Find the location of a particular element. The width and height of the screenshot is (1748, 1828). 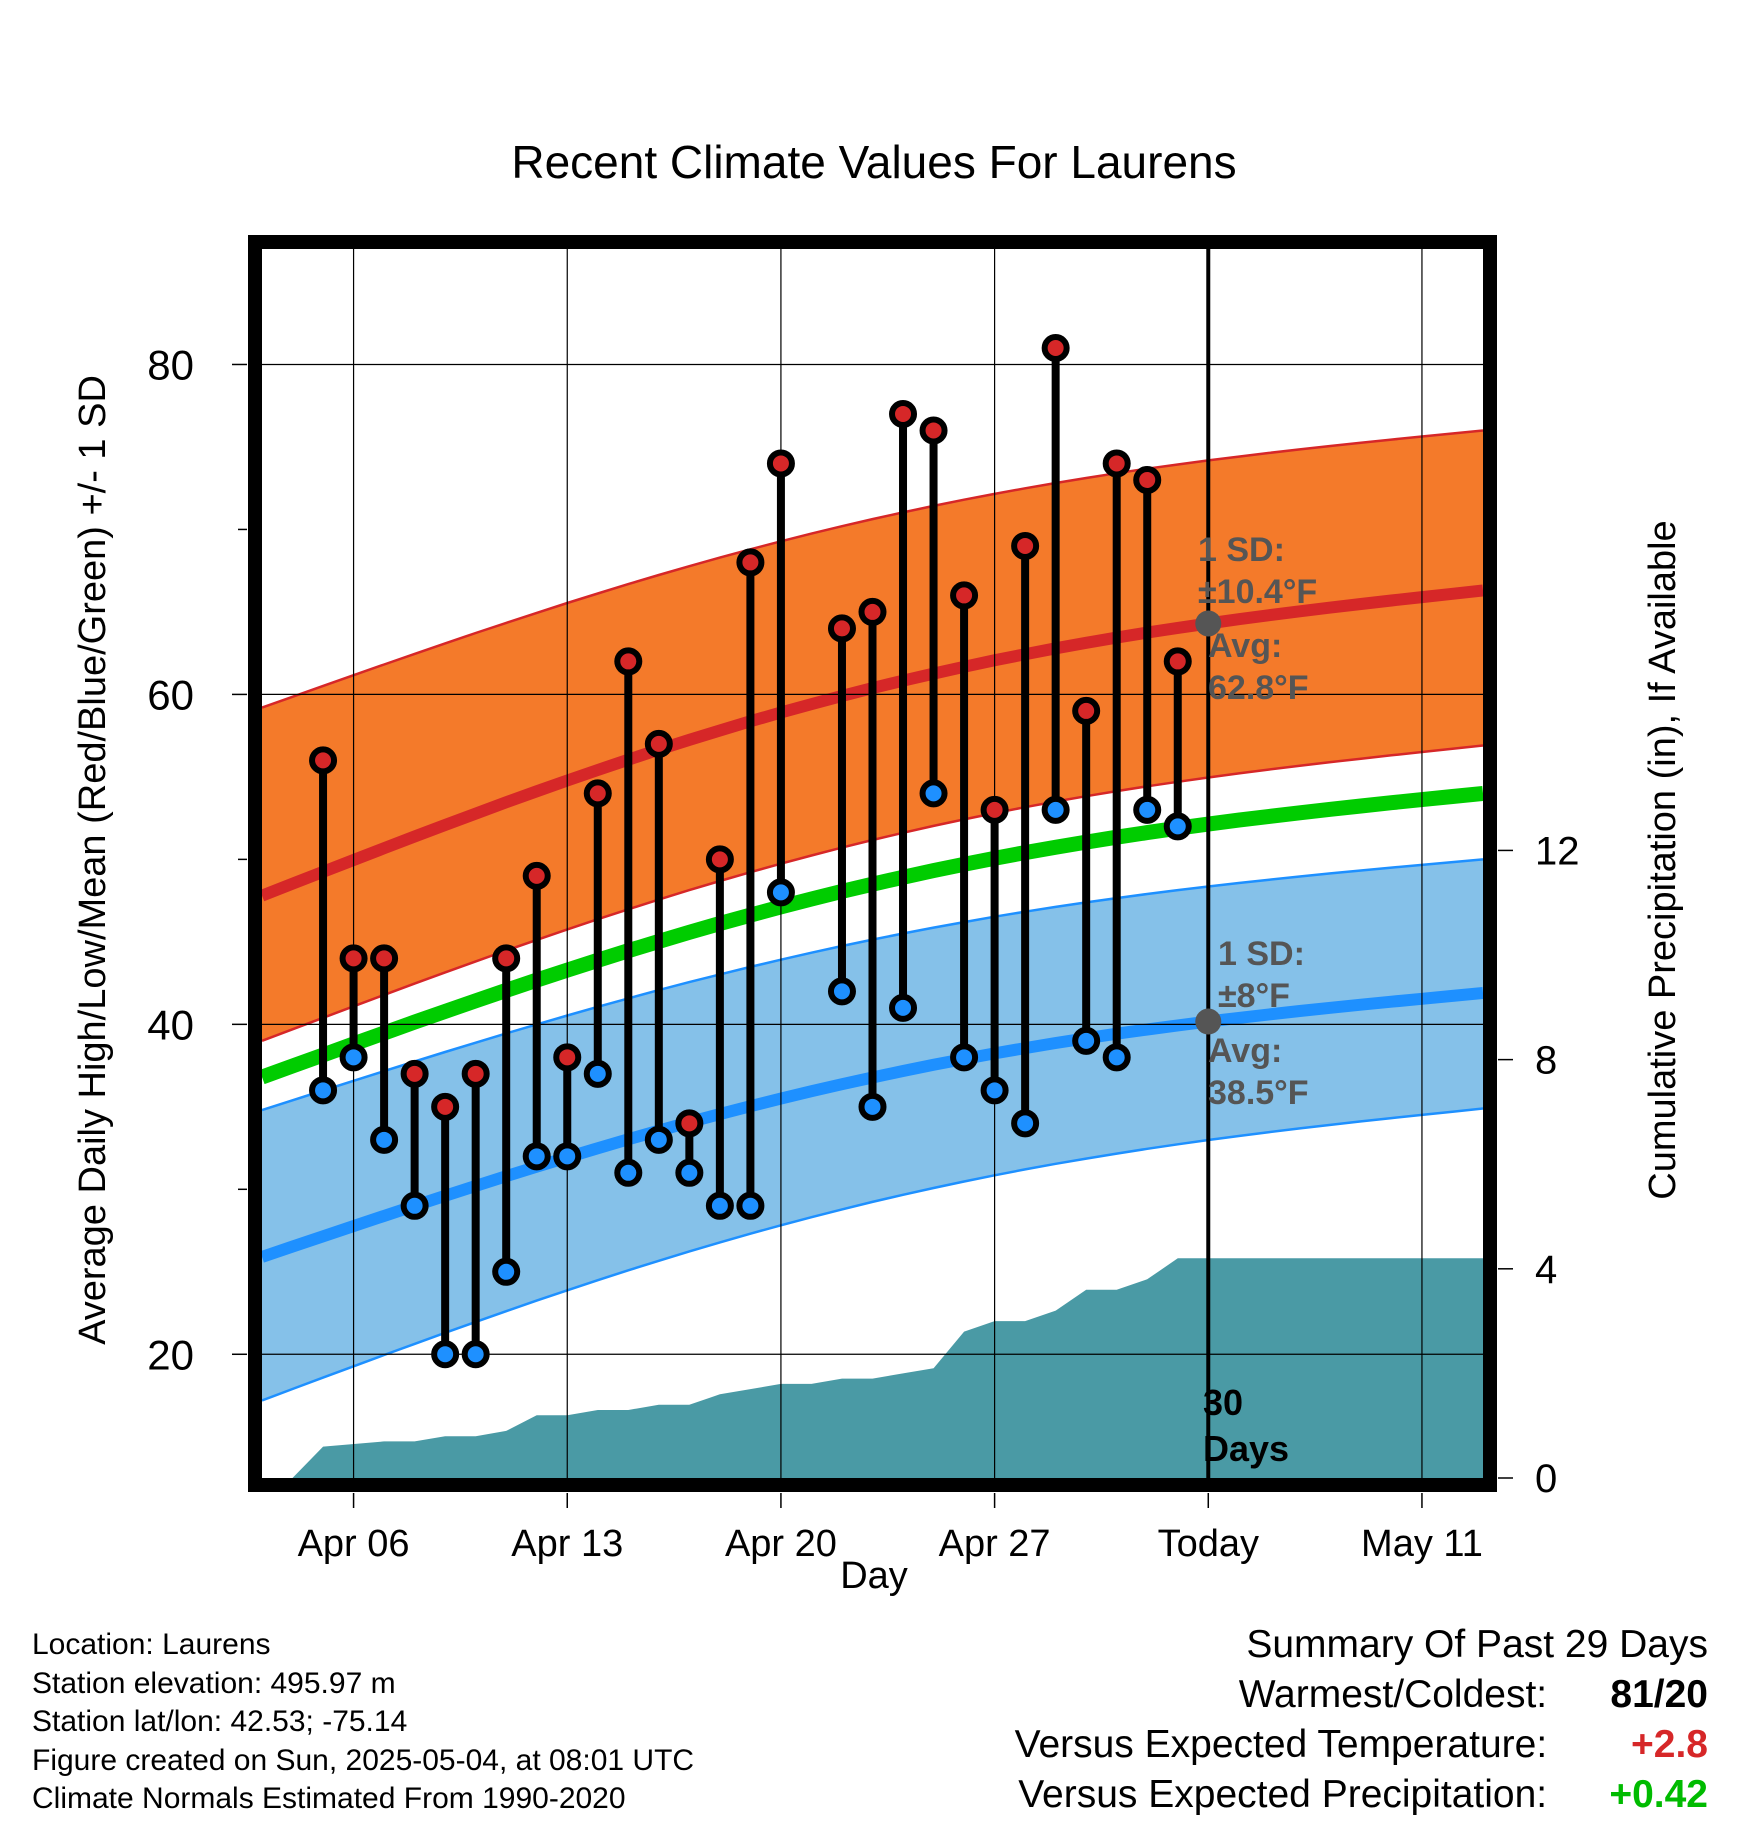

y-right-tick-label: 4 is located at coordinates (1546, 1270).